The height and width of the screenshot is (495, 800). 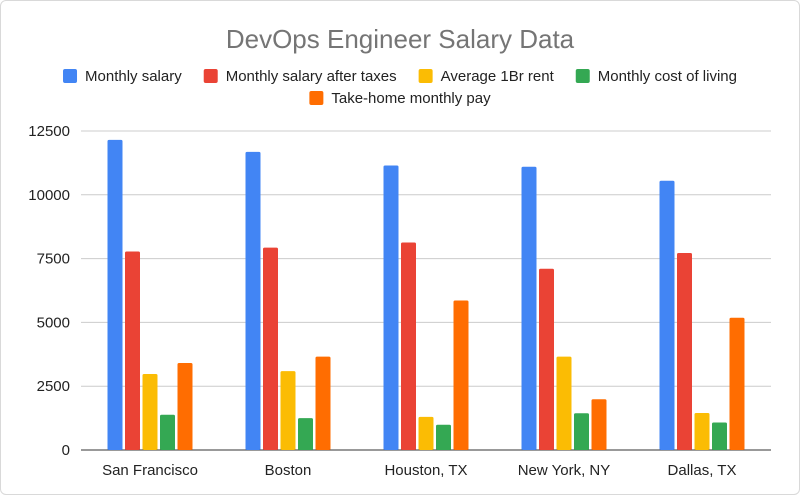 I want to click on legend-item: Monthly salary after taxes, so click(x=300, y=76).